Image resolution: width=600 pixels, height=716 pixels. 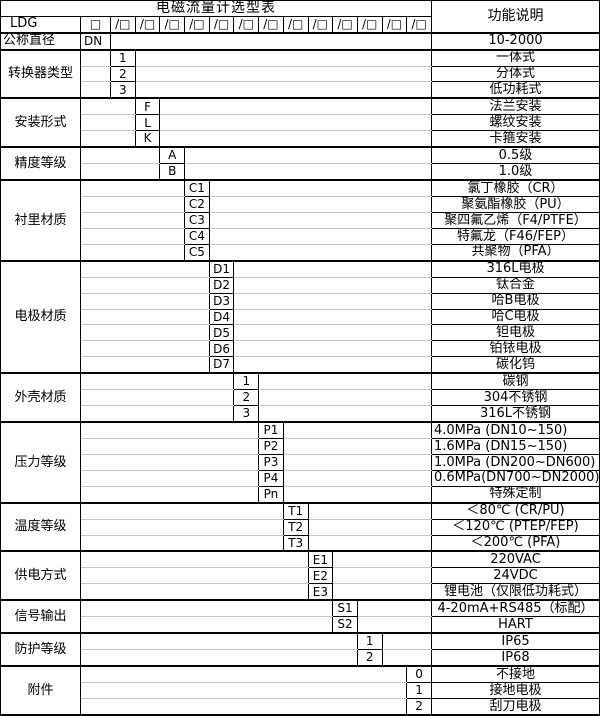 I want to click on option-desc: 共聚物（PFA）, so click(x=515, y=252).